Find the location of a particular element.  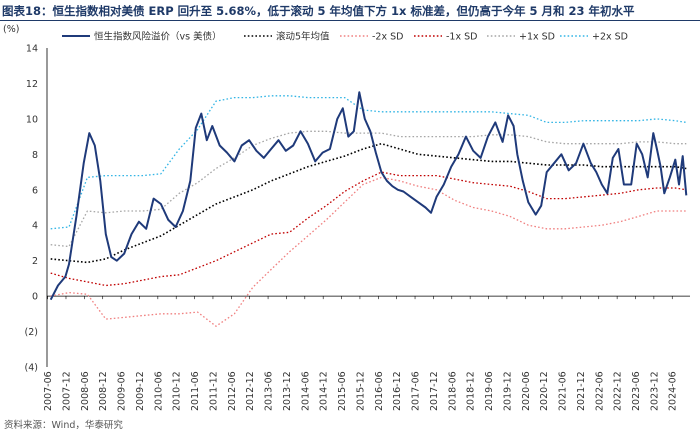

x-tick-label: 2019-06 is located at coordinates (489, 391).